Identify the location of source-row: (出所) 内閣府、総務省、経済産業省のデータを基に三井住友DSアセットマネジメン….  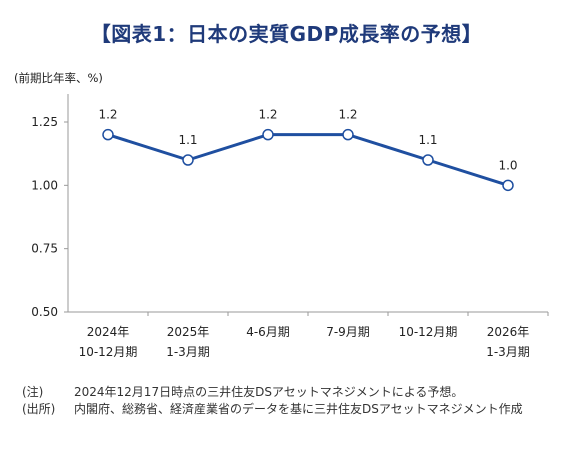
(272, 409).